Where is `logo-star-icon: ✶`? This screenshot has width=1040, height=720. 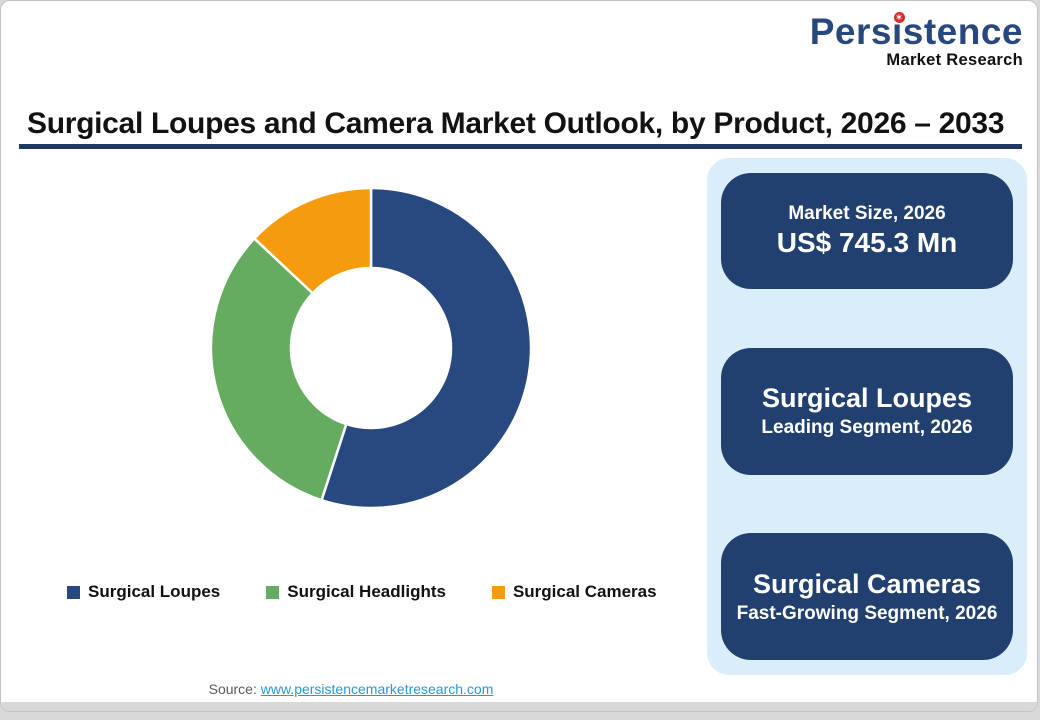
logo-star-icon: ✶ is located at coordinates (899, 17).